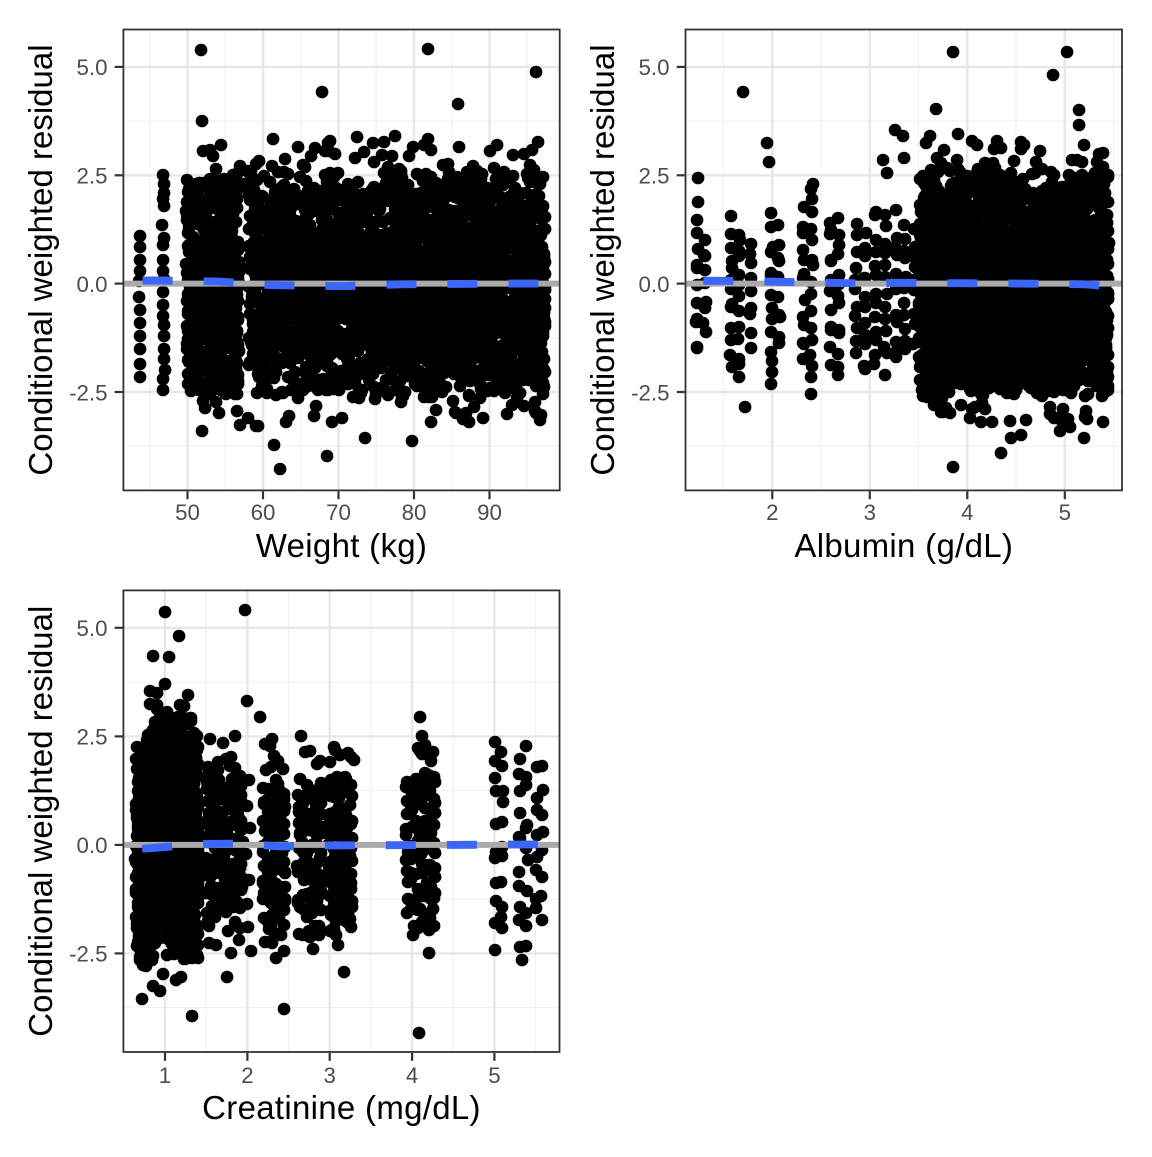 The width and height of the screenshot is (1152, 1157). What do you see at coordinates (263, 512) in the screenshot?
I see `svg-text: 60` at bounding box center [263, 512].